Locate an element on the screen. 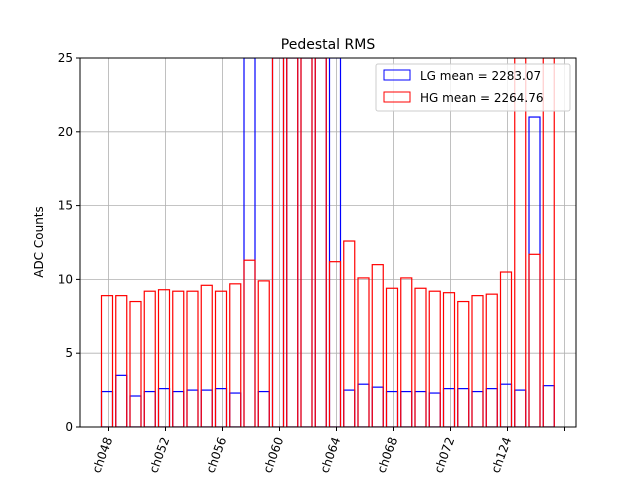  y-tick-label: 20 is located at coordinates (65, 132).